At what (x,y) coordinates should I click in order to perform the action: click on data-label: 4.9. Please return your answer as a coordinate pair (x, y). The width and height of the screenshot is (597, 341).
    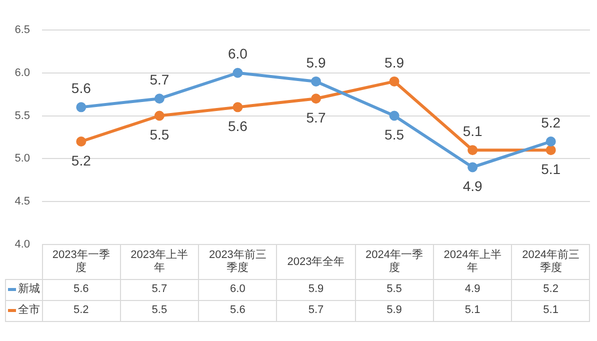
    Looking at the image, I should click on (472, 289).